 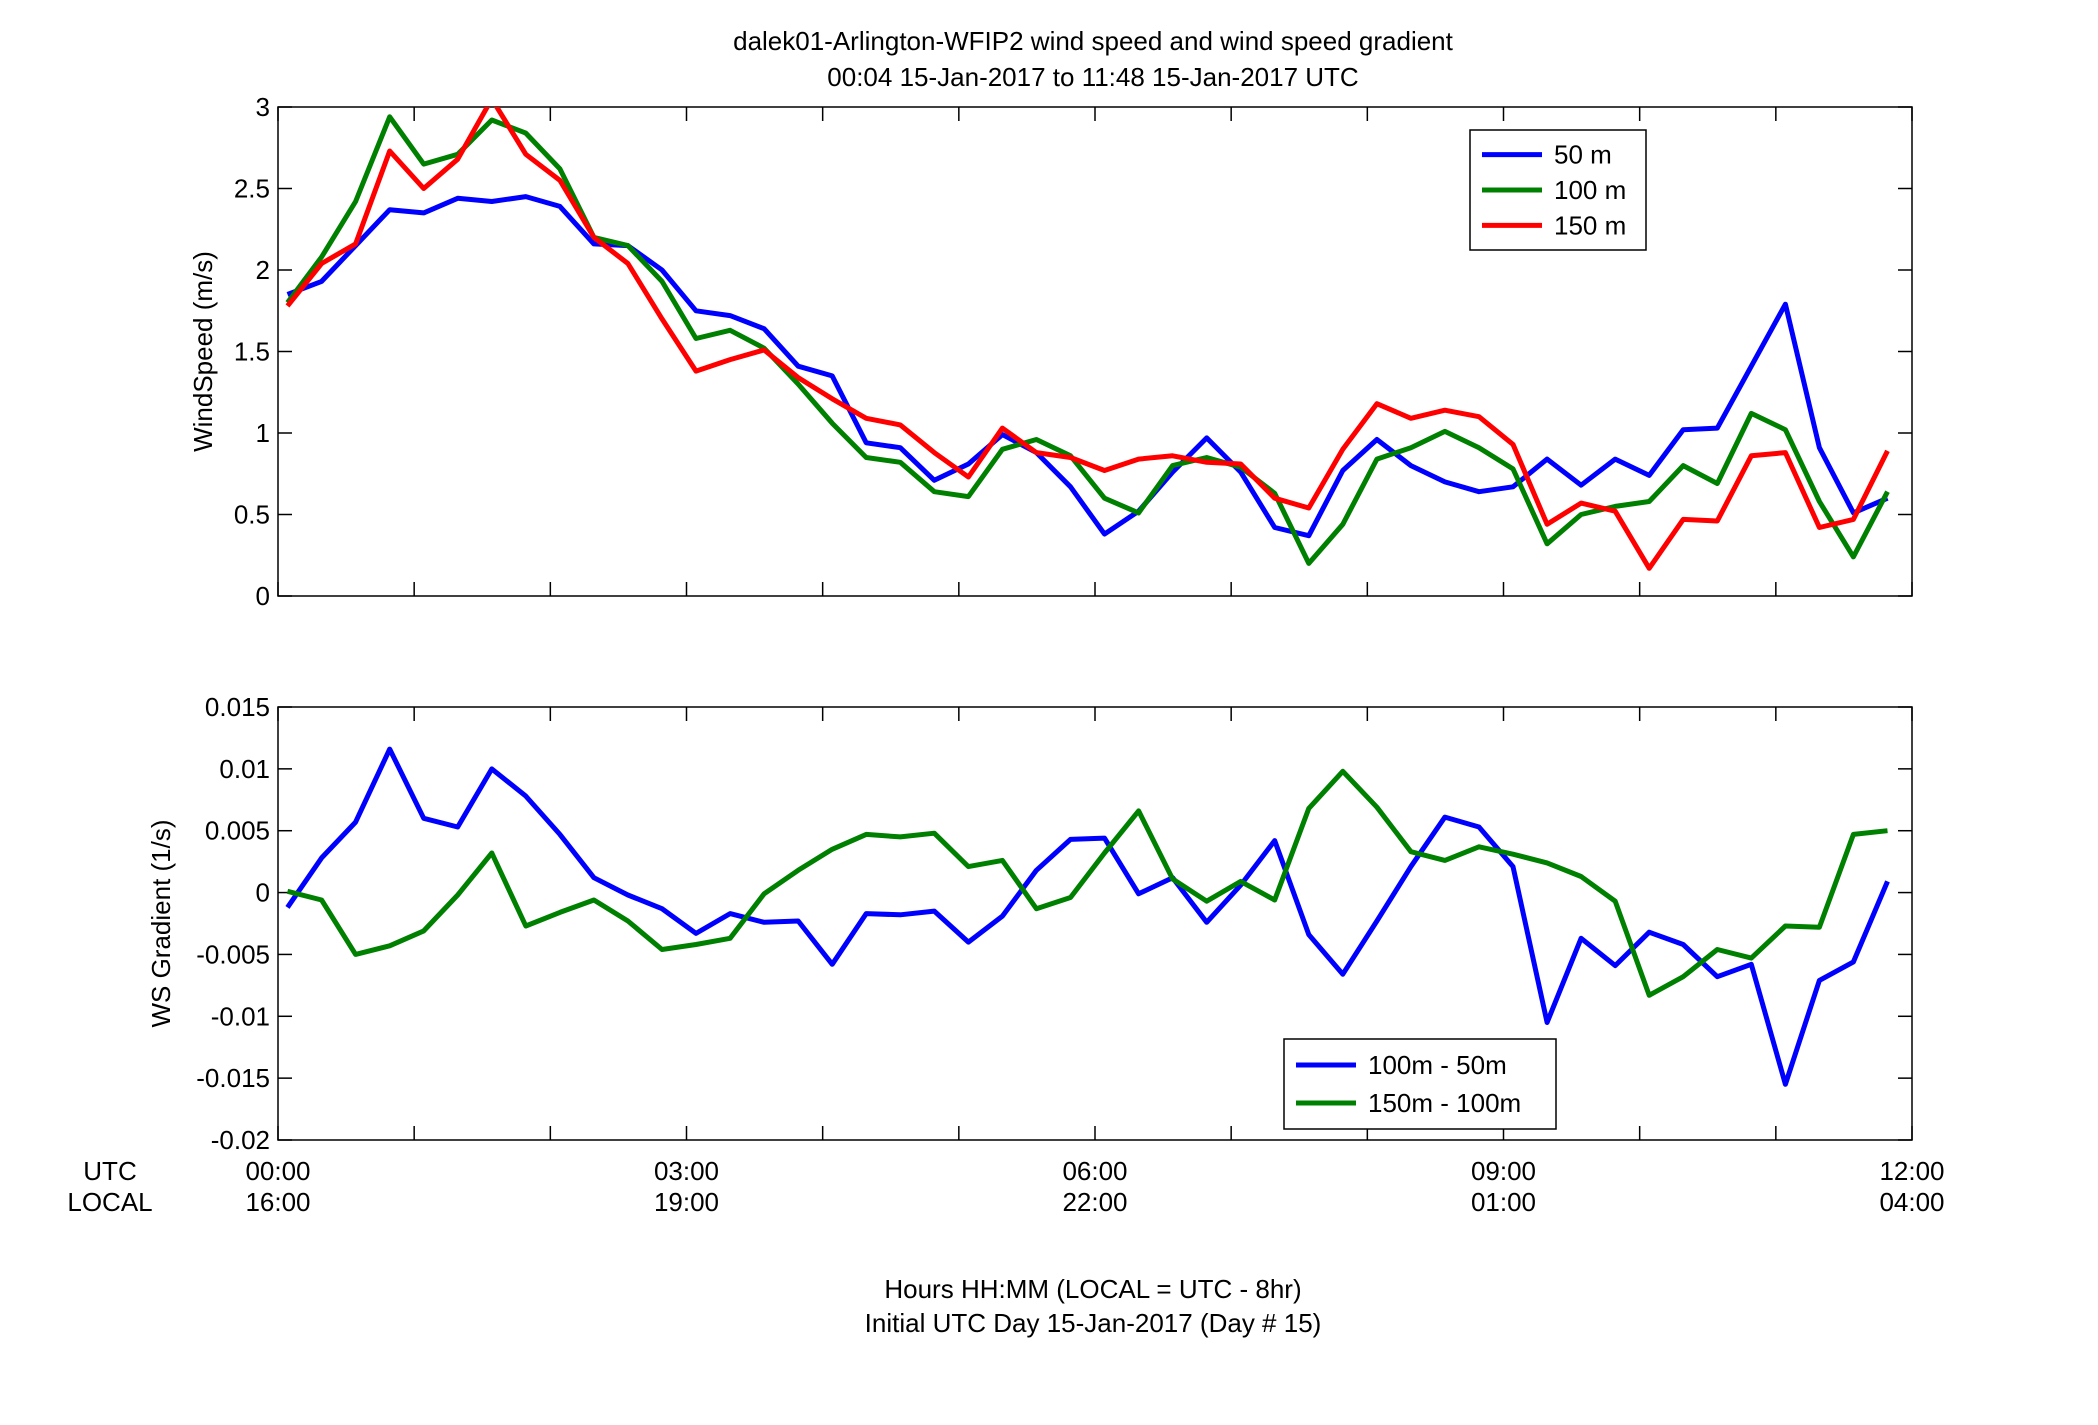 I want to click on local-row-label: LOCAL, so click(x=109, y=1202).